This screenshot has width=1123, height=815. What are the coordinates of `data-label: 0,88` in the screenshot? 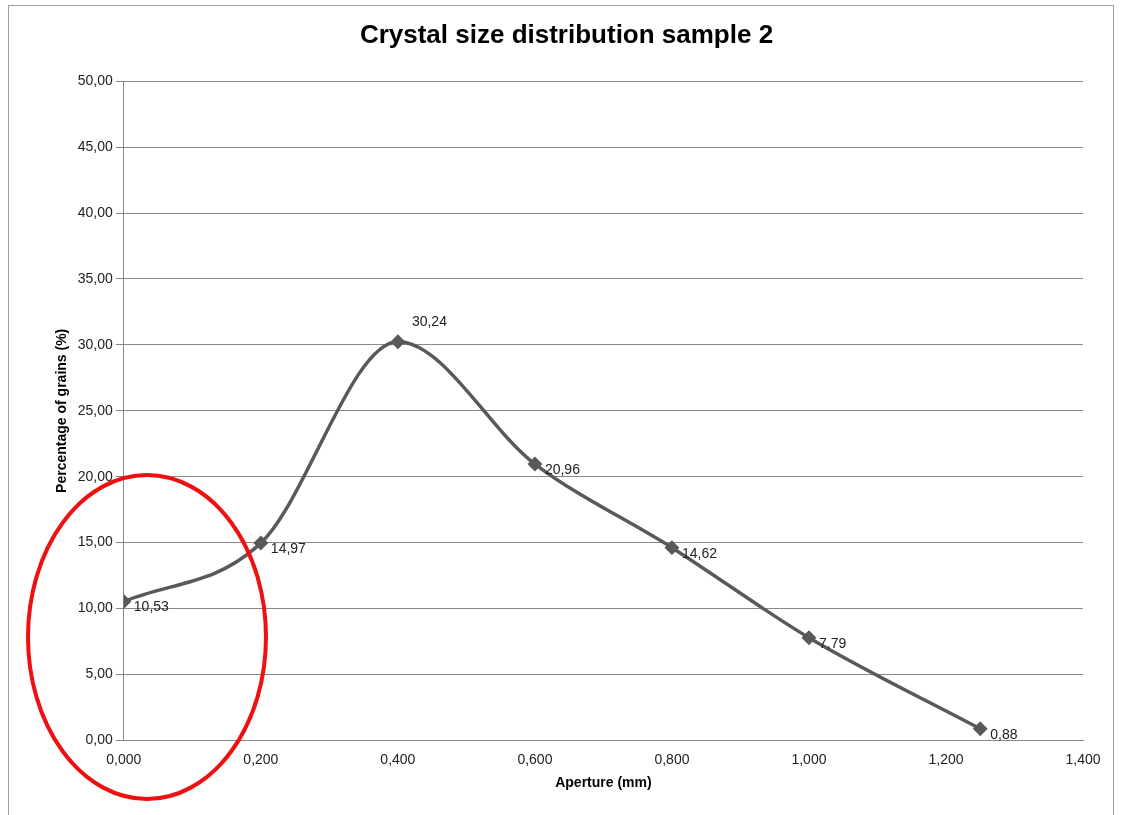 It's located at (1004, 733).